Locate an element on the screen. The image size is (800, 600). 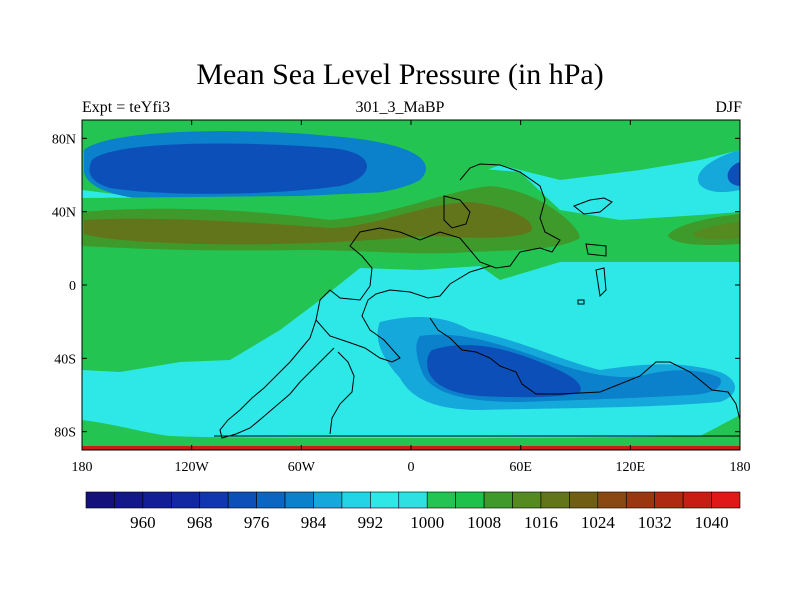
field-north-pacific-low-core is located at coordinates (228, 168).